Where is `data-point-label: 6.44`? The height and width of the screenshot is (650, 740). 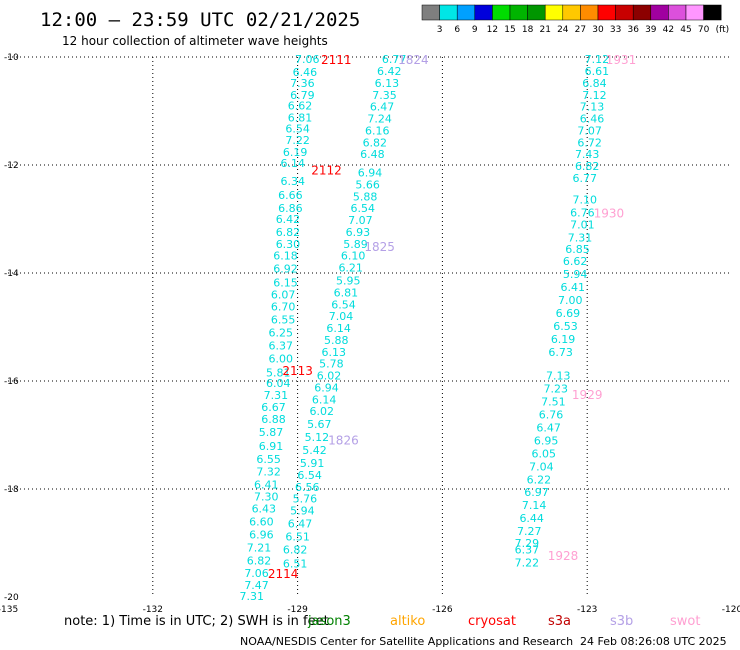 data-point-label: 6.44 is located at coordinates (531, 518).